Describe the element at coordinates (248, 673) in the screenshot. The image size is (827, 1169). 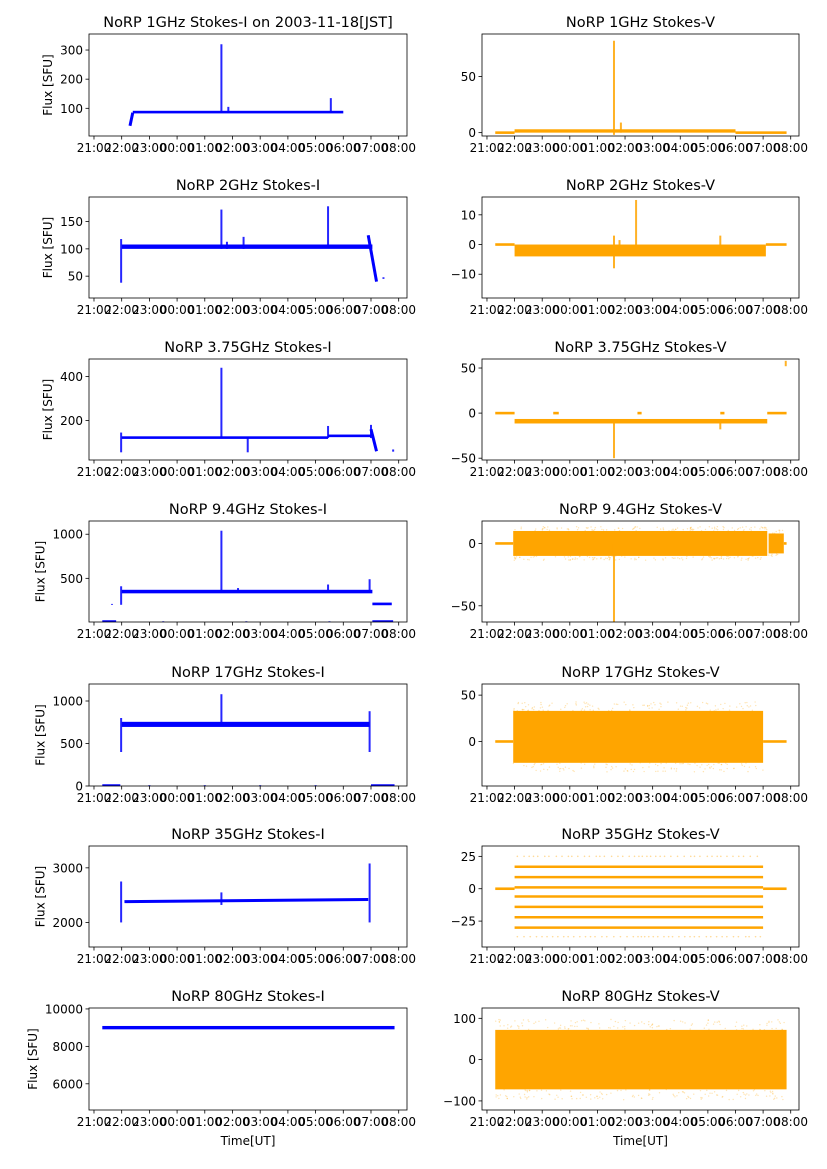
I see `subplot-title: NoRP 17GHz Stokes-I` at that location.